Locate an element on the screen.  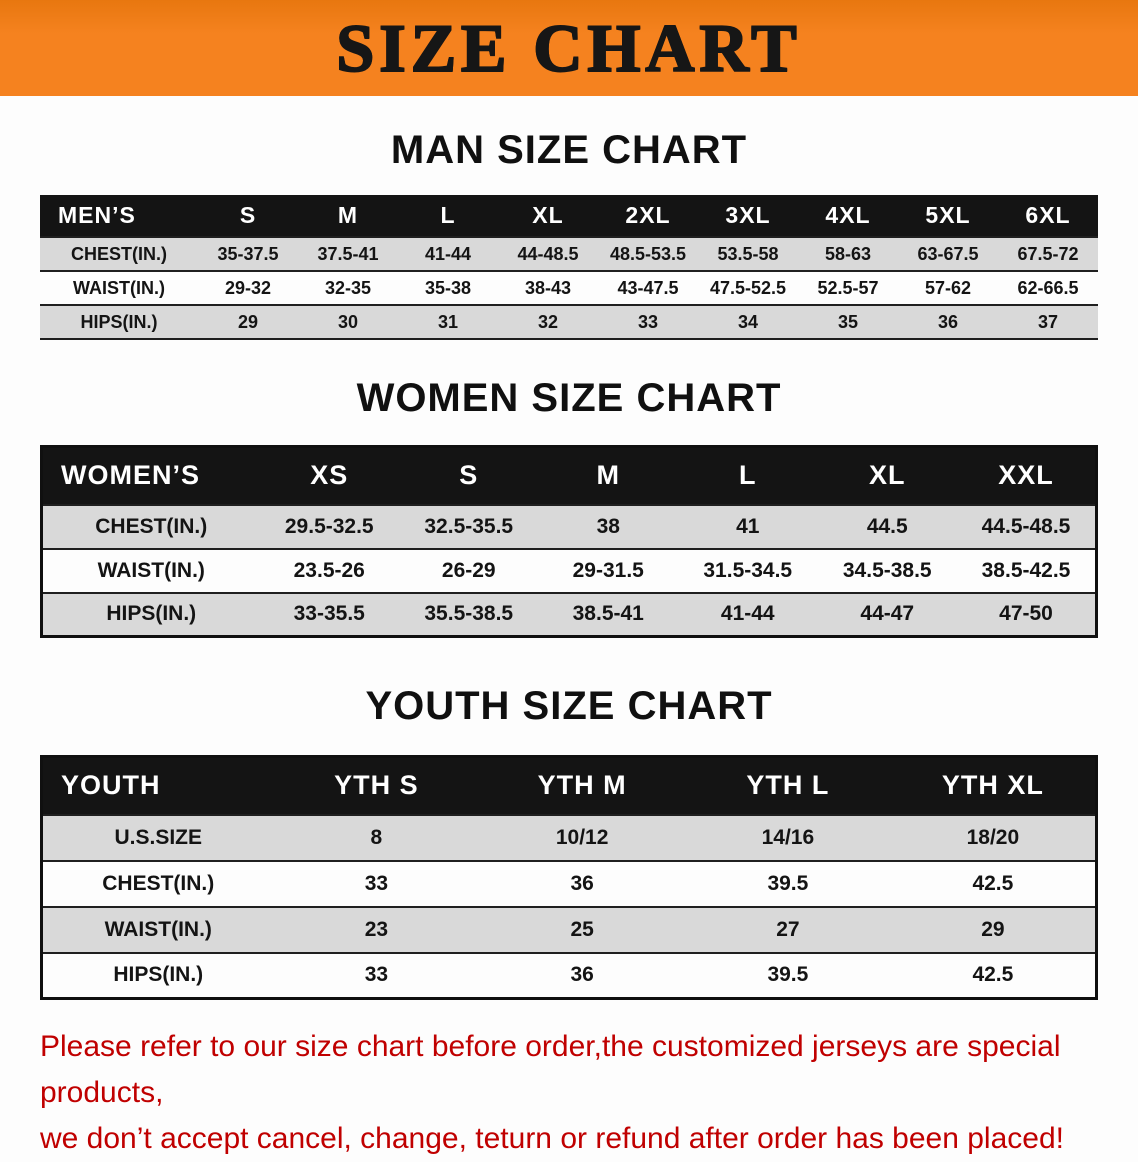
size-value: 23.5-26 is located at coordinates (329, 570).